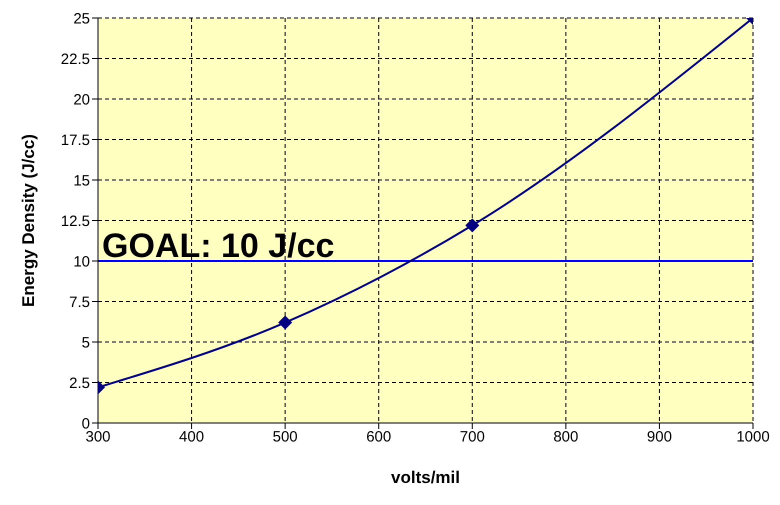 This screenshot has width=780, height=505. Describe the element at coordinates (425, 477) in the screenshot. I see `x-axis-title: volts/mil` at that location.